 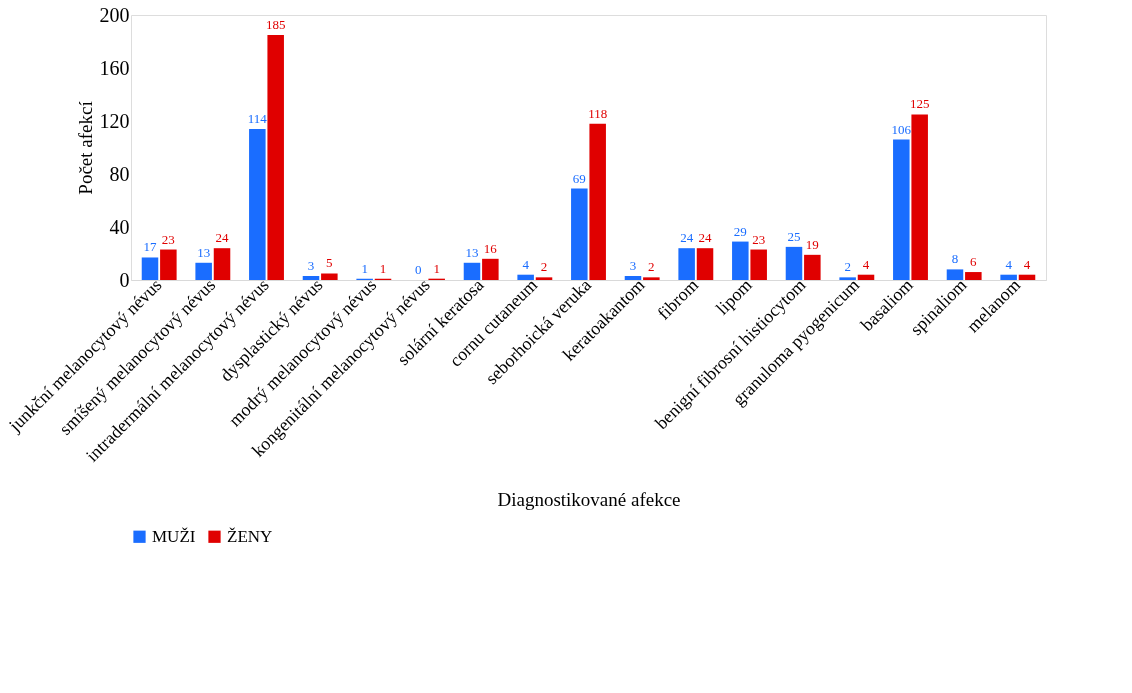 I want to click on data-label: 8, so click(x=955, y=259).